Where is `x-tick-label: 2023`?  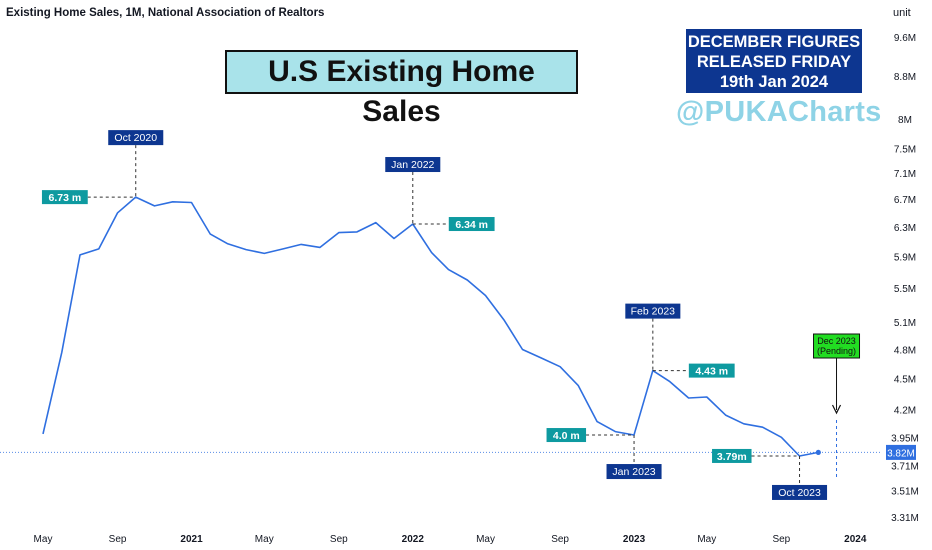
x-tick-label: 2023 is located at coordinates (634, 539).